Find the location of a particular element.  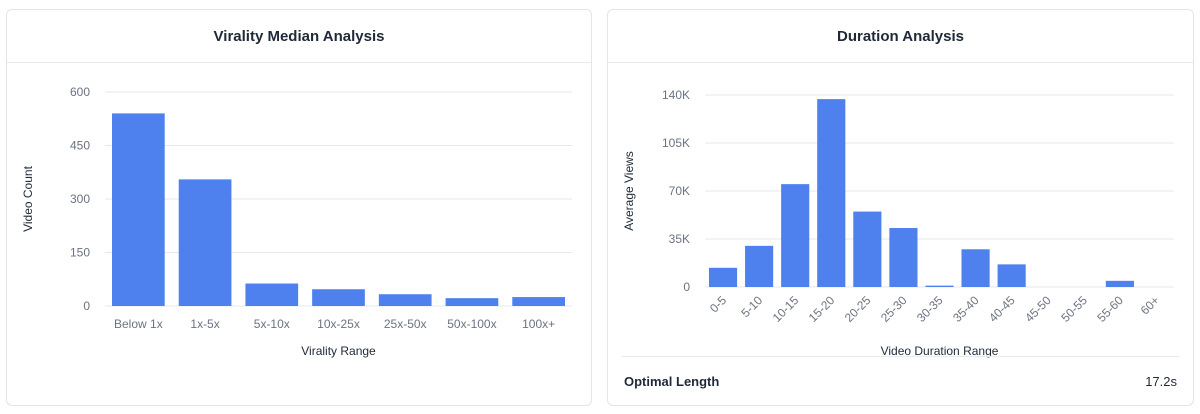

virality-card-header: Virality Median Analysis is located at coordinates (299, 36).